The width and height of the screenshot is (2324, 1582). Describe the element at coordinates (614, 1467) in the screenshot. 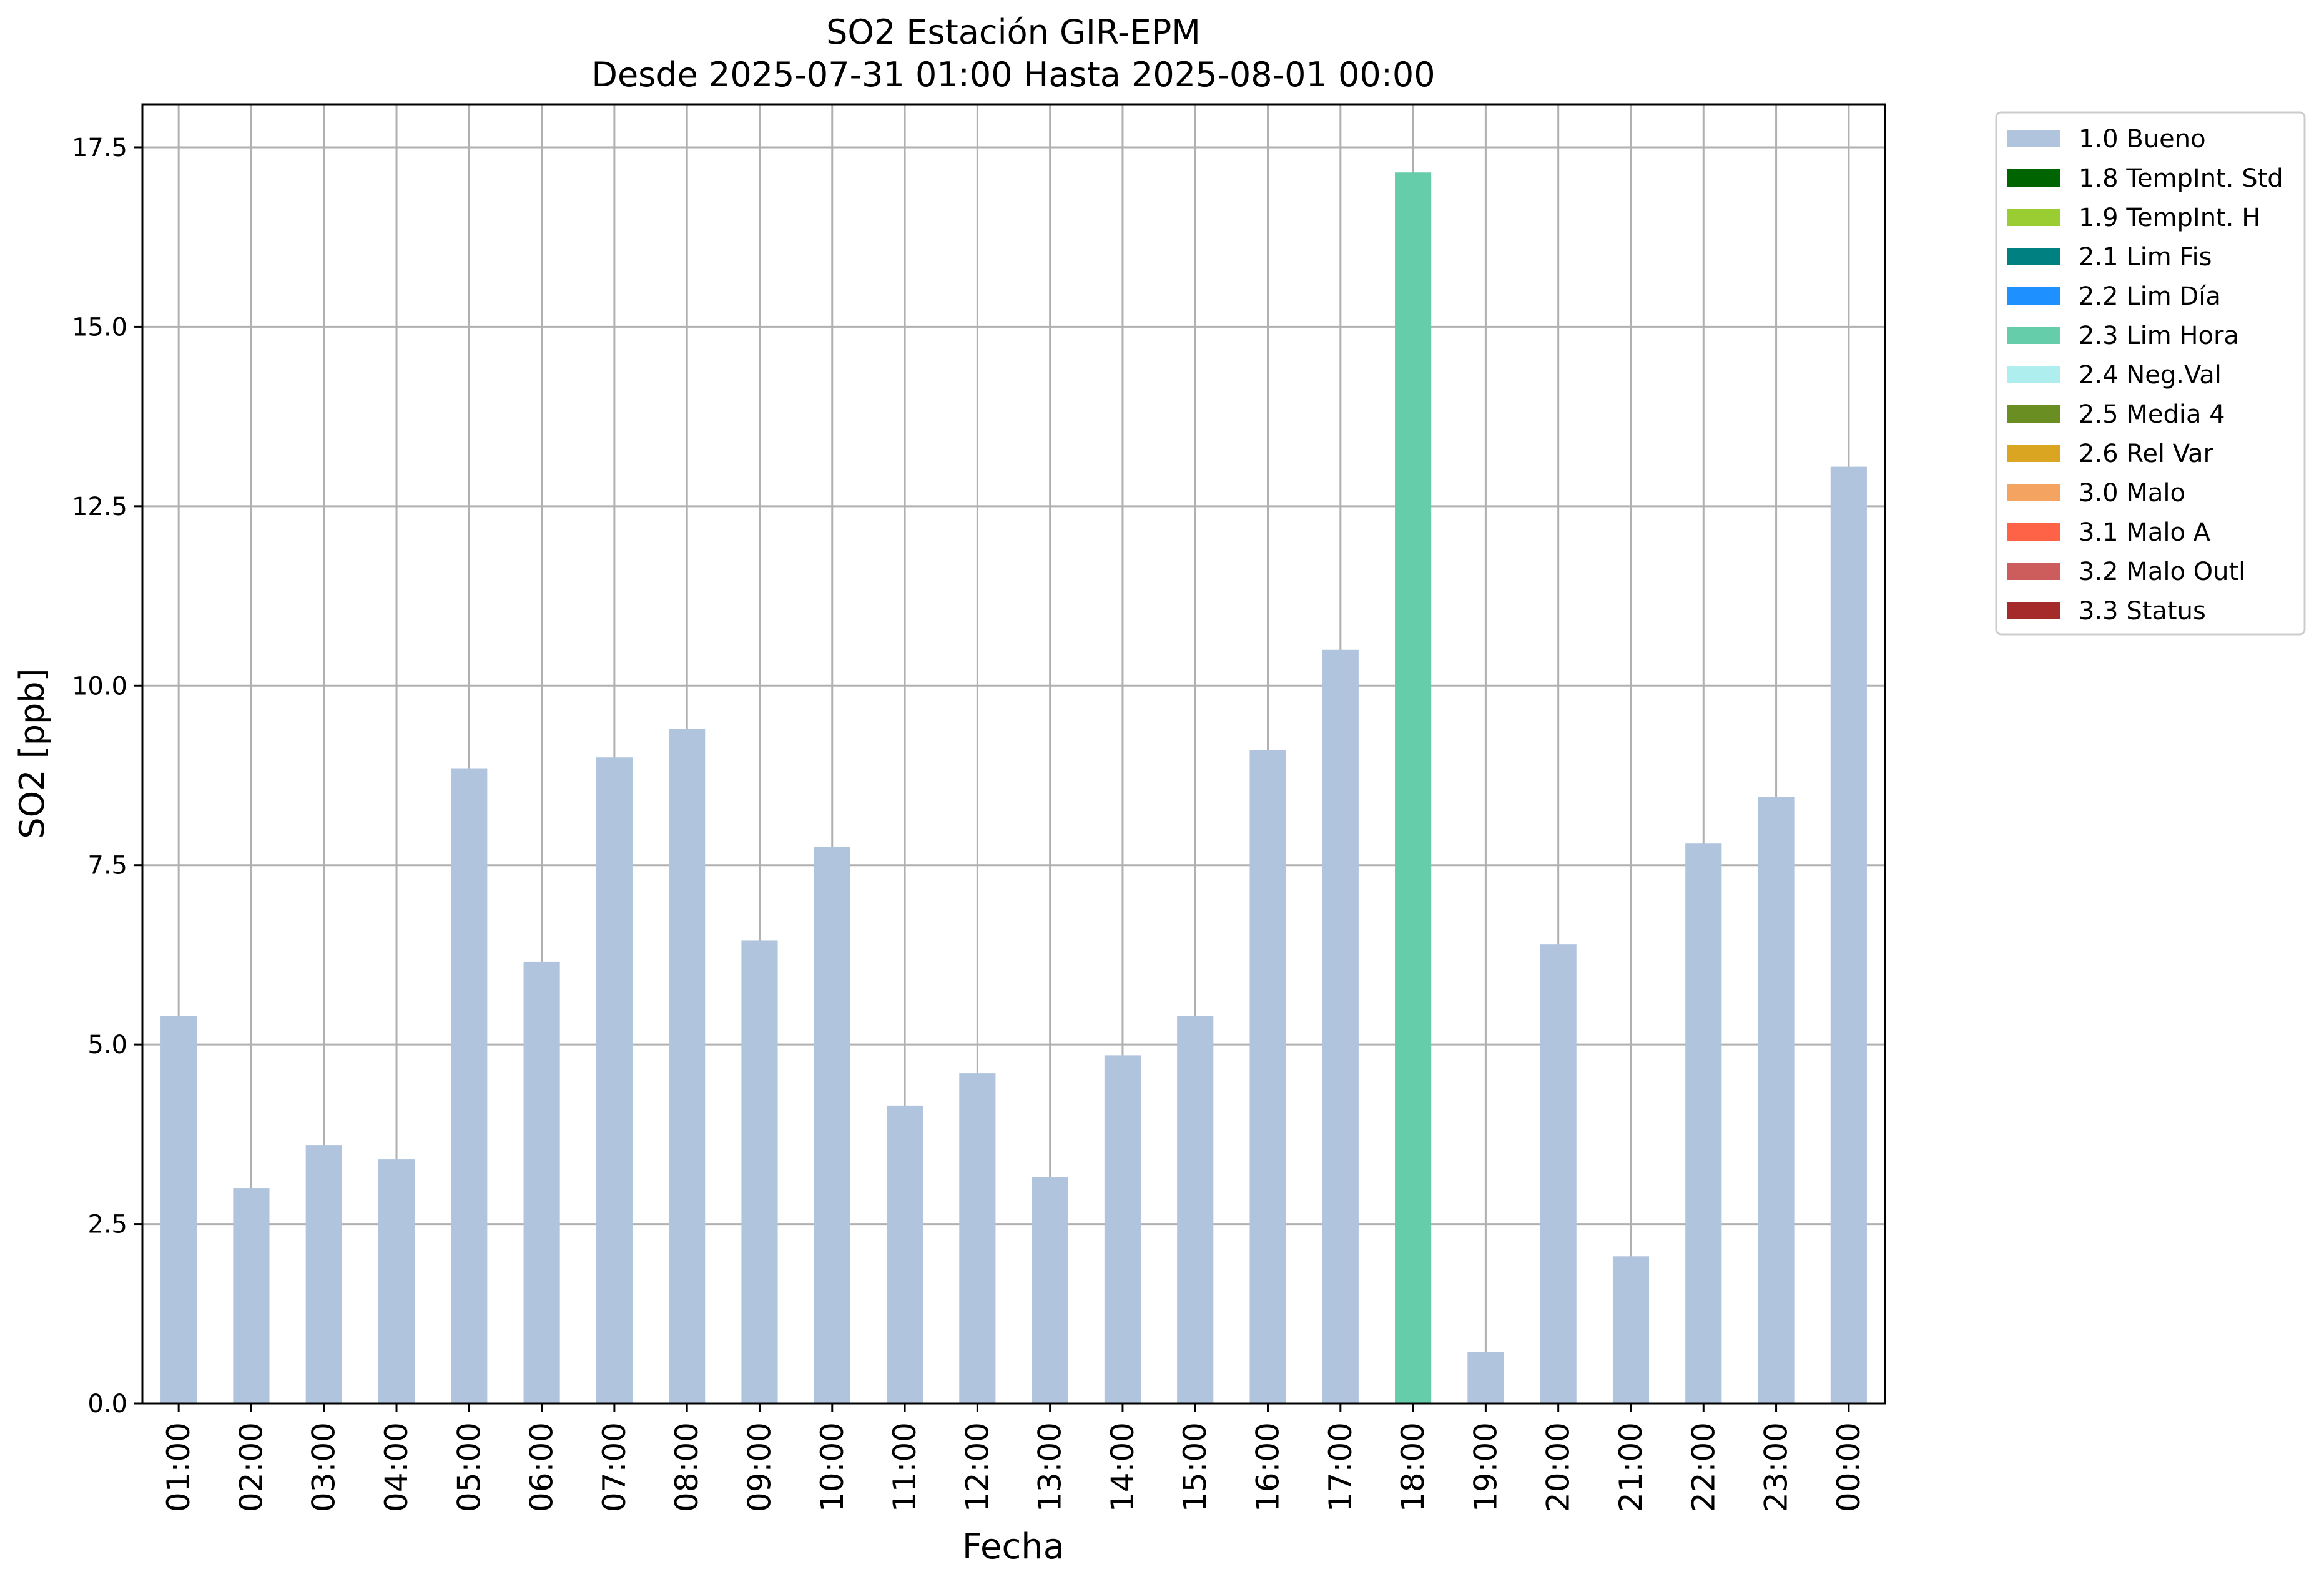

I see `x-tick-label: 07:00` at that location.